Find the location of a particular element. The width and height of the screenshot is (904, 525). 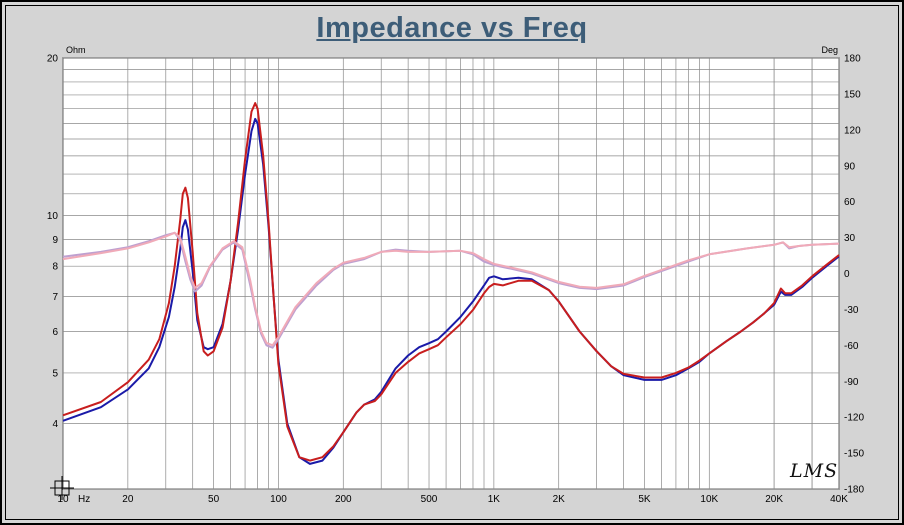

chart-title: Impedance vs Freq is located at coordinates (452, 28).